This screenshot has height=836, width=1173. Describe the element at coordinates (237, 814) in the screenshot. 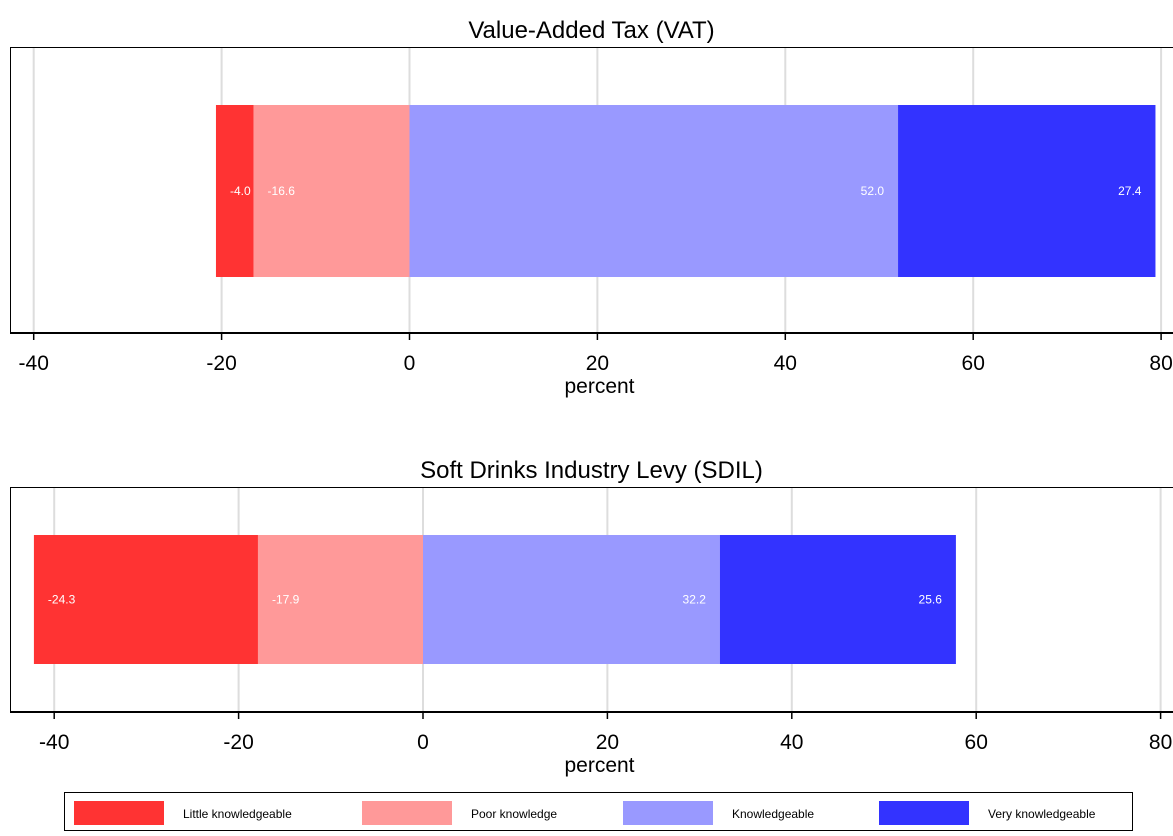

I see `legend-label-little: Little knowledgeable` at that location.